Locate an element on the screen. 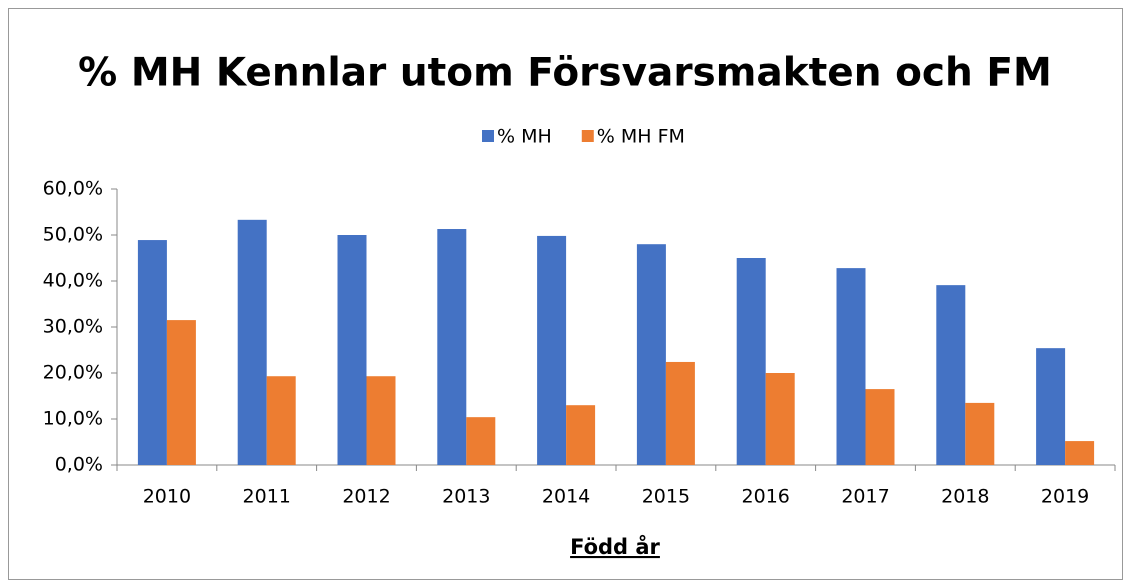  legend-label: % MH FM is located at coordinates (641, 137).